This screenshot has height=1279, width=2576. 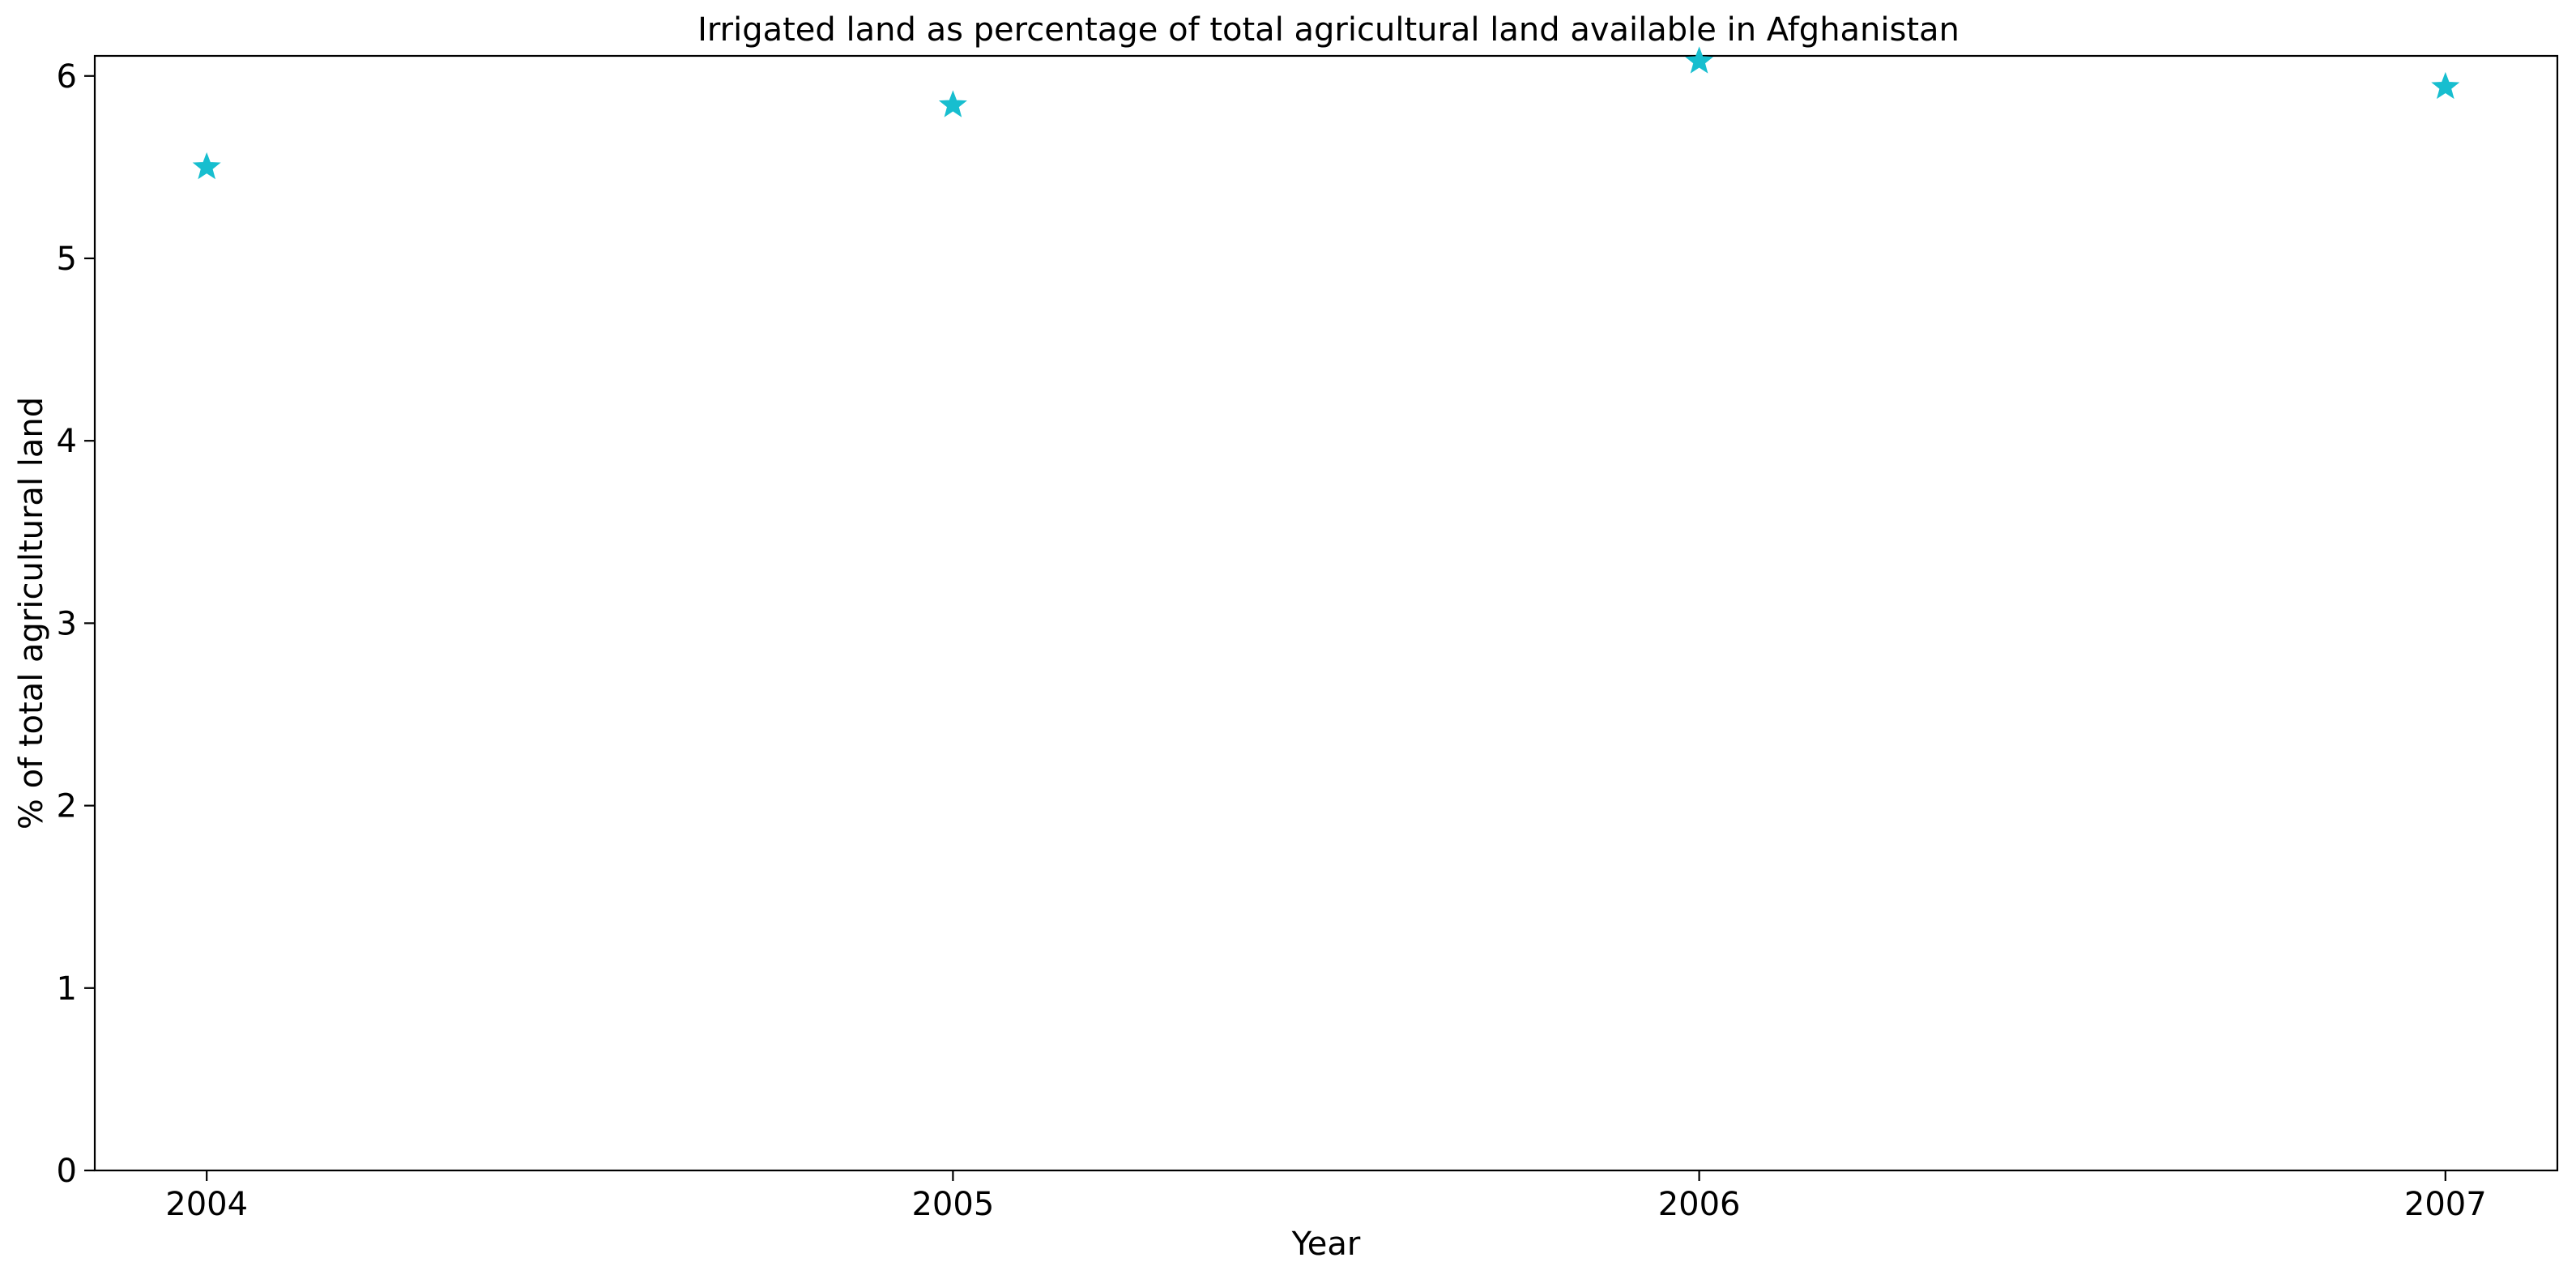 I want to click on y-tick-label: 6, so click(x=67, y=77).